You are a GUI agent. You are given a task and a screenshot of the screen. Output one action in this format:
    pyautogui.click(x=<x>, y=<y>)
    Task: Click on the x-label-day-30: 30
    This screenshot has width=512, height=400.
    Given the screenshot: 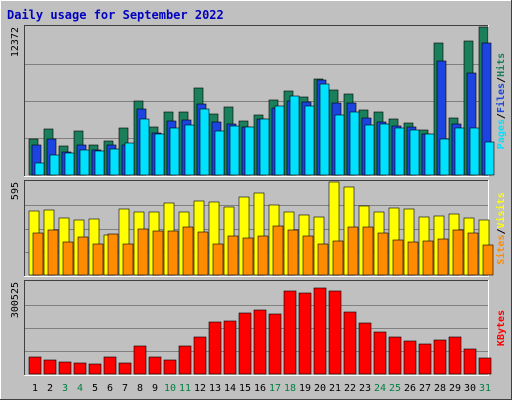 What is the action you would take?
    pyautogui.click(x=470, y=388)
    